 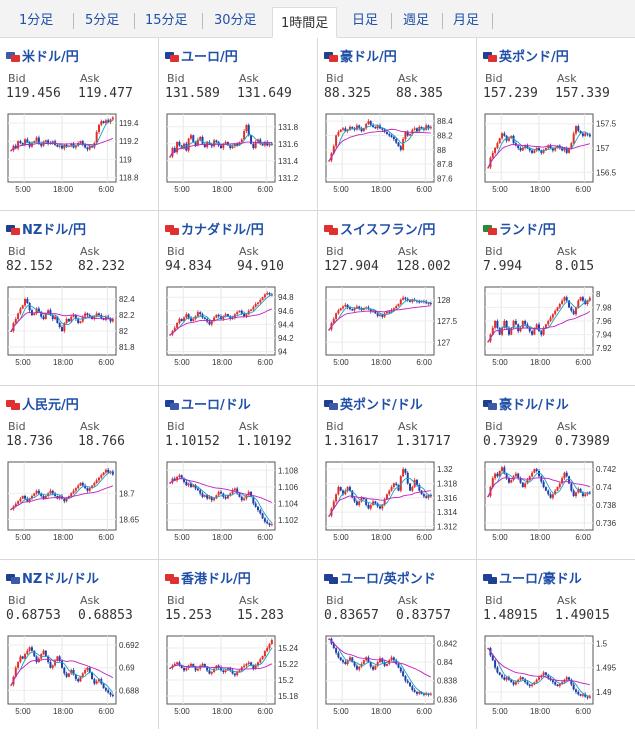 I want to click on price-chart: 94.8 94.6 94.4 94.2 94 5:00 18:00 6:00, so click(x=238, y=335).